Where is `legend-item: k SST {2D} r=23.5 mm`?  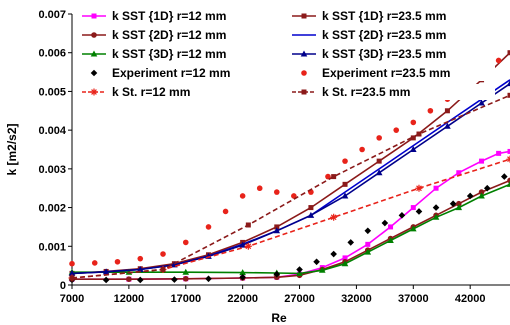 legend-item: k SST {2D} r=23.5 mm is located at coordinates (392, 35).